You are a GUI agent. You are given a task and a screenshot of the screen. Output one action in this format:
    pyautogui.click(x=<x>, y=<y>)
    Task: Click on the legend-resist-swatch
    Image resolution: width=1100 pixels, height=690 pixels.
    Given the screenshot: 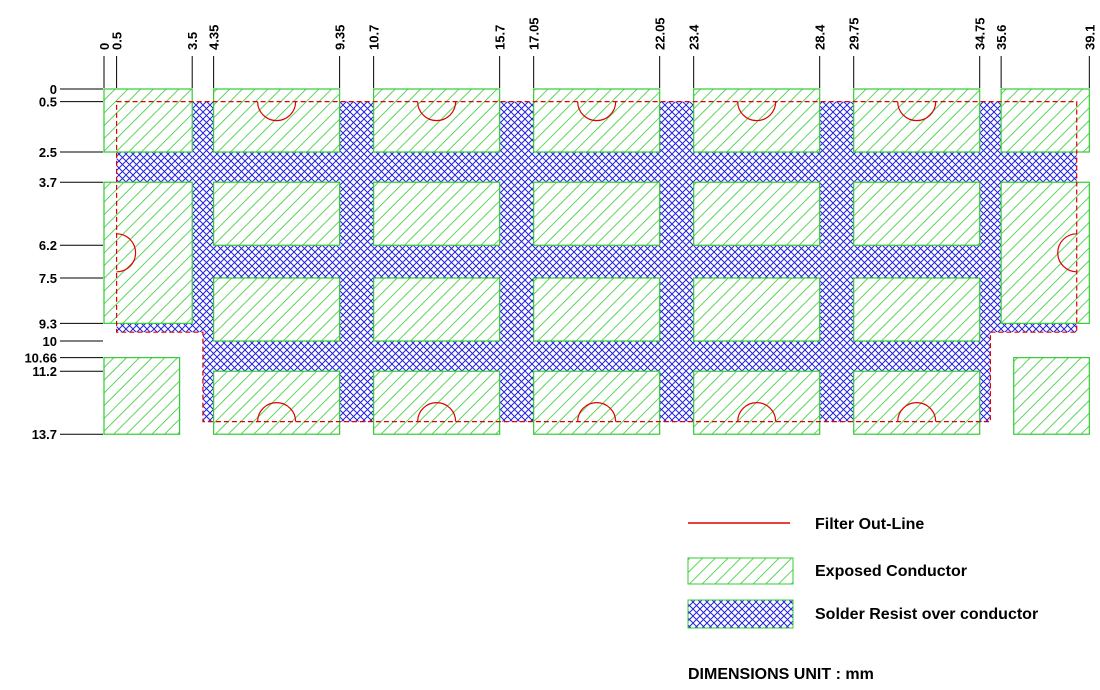 What is the action you would take?
    pyautogui.click(x=740, y=614)
    